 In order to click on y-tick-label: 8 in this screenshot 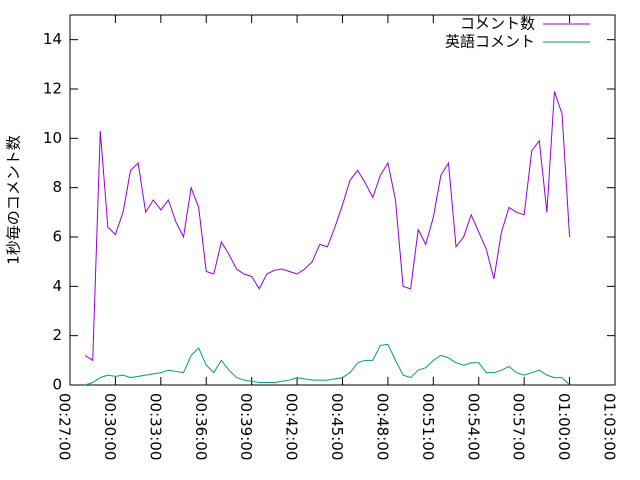, I will do `click(57, 187)`.